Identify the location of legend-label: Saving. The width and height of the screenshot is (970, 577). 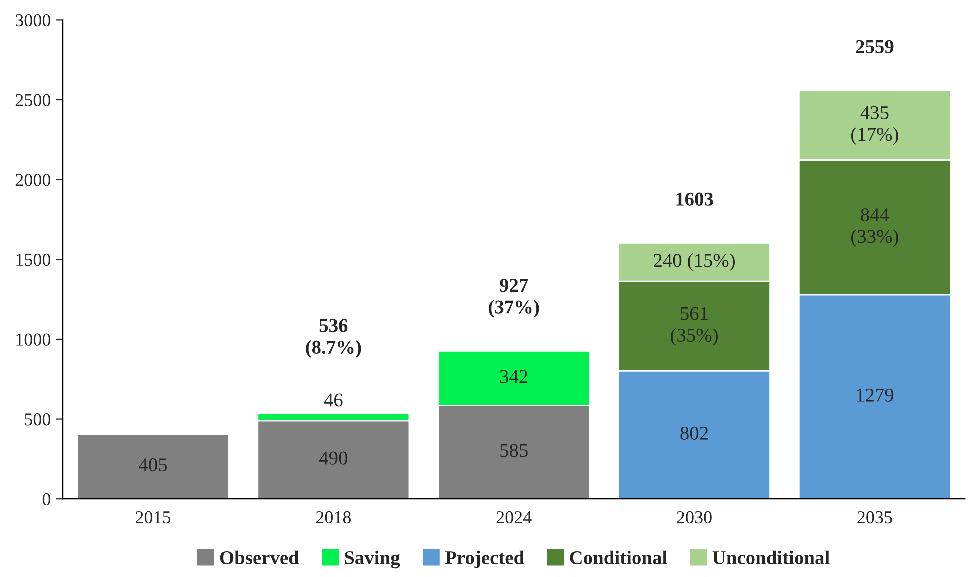
(372, 559).